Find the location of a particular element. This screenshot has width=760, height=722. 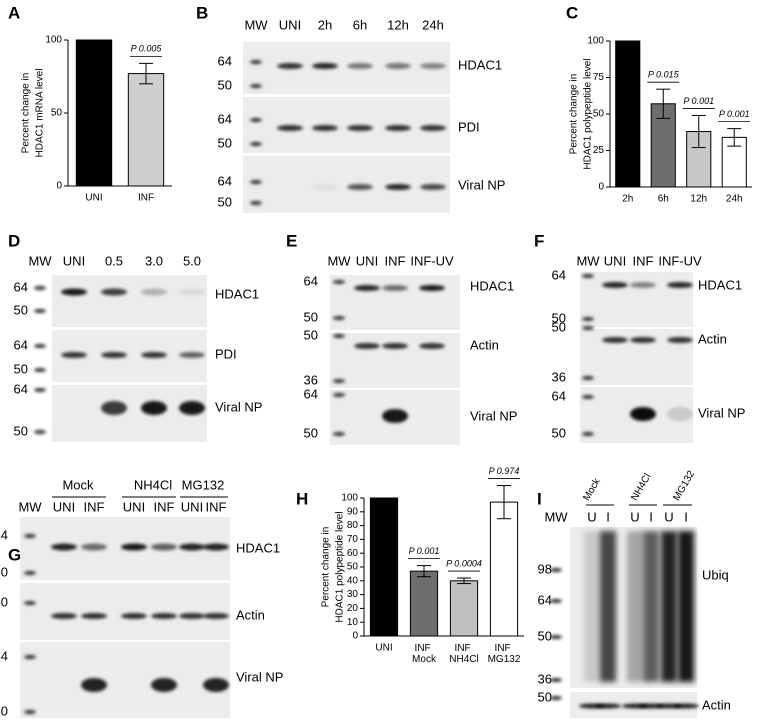

protein-label: Viral NP is located at coordinates (259, 676).